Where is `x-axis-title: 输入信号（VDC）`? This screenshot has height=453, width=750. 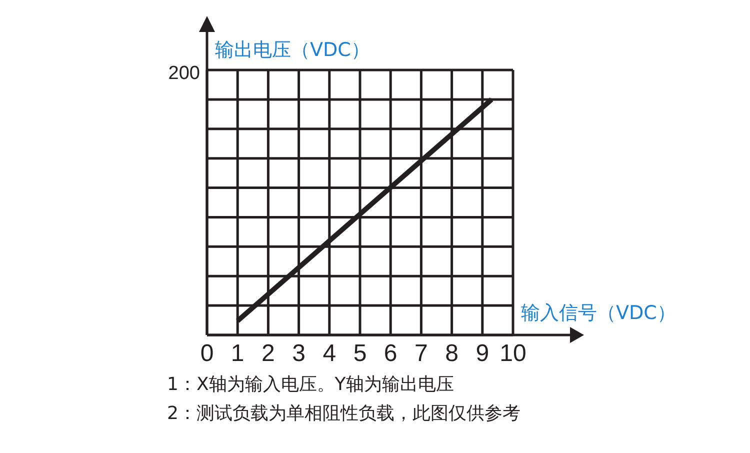
x-axis-title: 输入信号（VDC） is located at coordinates (598, 313).